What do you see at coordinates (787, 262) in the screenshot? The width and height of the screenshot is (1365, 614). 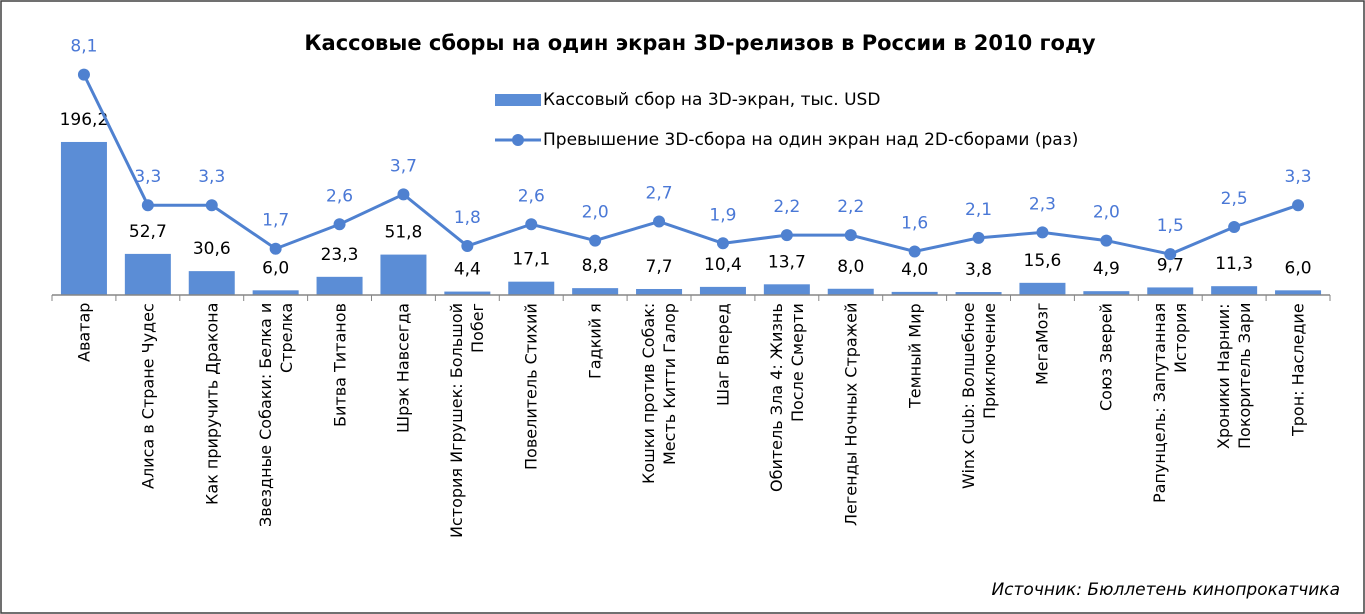 I see `bar-value-label: 13,7` at bounding box center [787, 262].